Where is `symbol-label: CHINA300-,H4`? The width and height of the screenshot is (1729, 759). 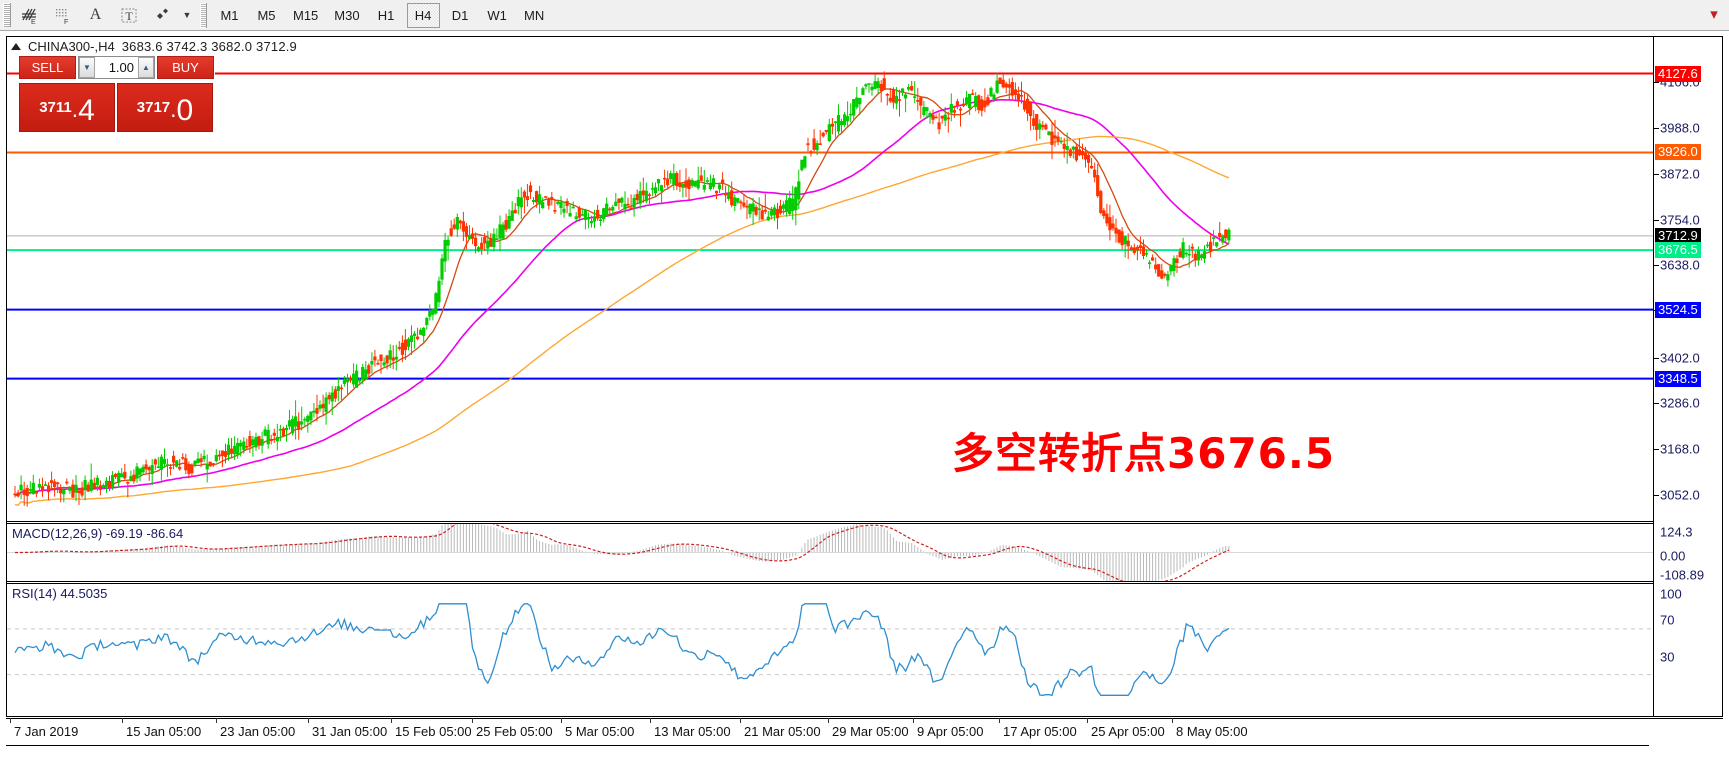
symbol-label: CHINA300-,H4 is located at coordinates (71, 46).